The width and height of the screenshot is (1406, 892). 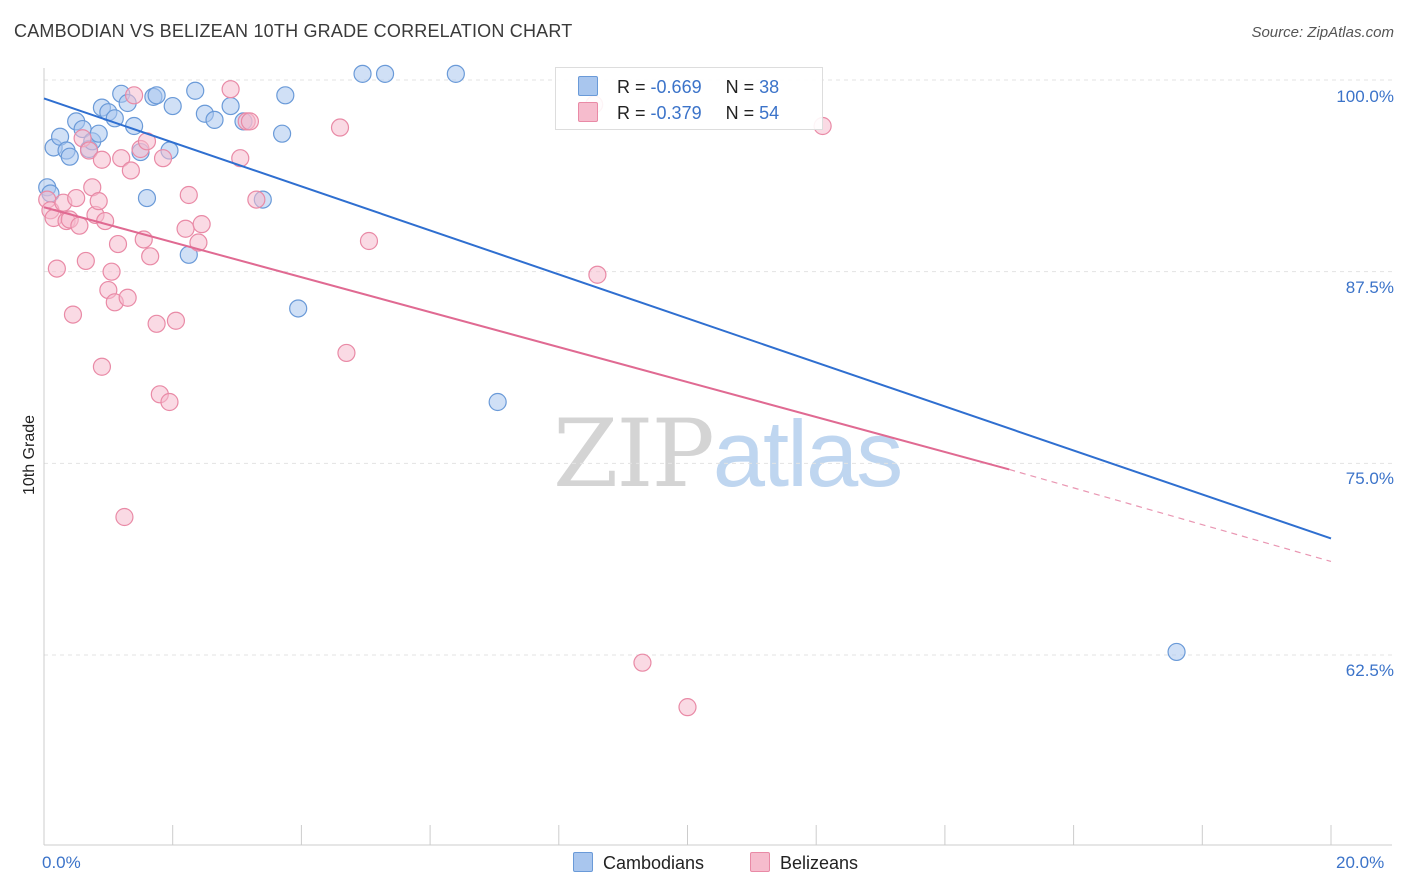 I want to click on watermark: ZIPatlas, so click(x=728, y=454).